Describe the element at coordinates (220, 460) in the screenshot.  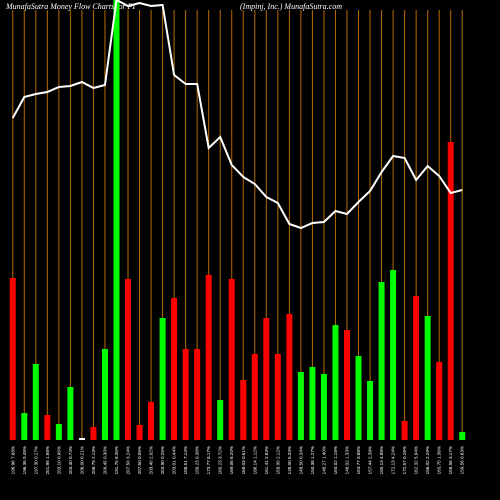
I see `x-tick-label: 180.23 3.72%` at that location.